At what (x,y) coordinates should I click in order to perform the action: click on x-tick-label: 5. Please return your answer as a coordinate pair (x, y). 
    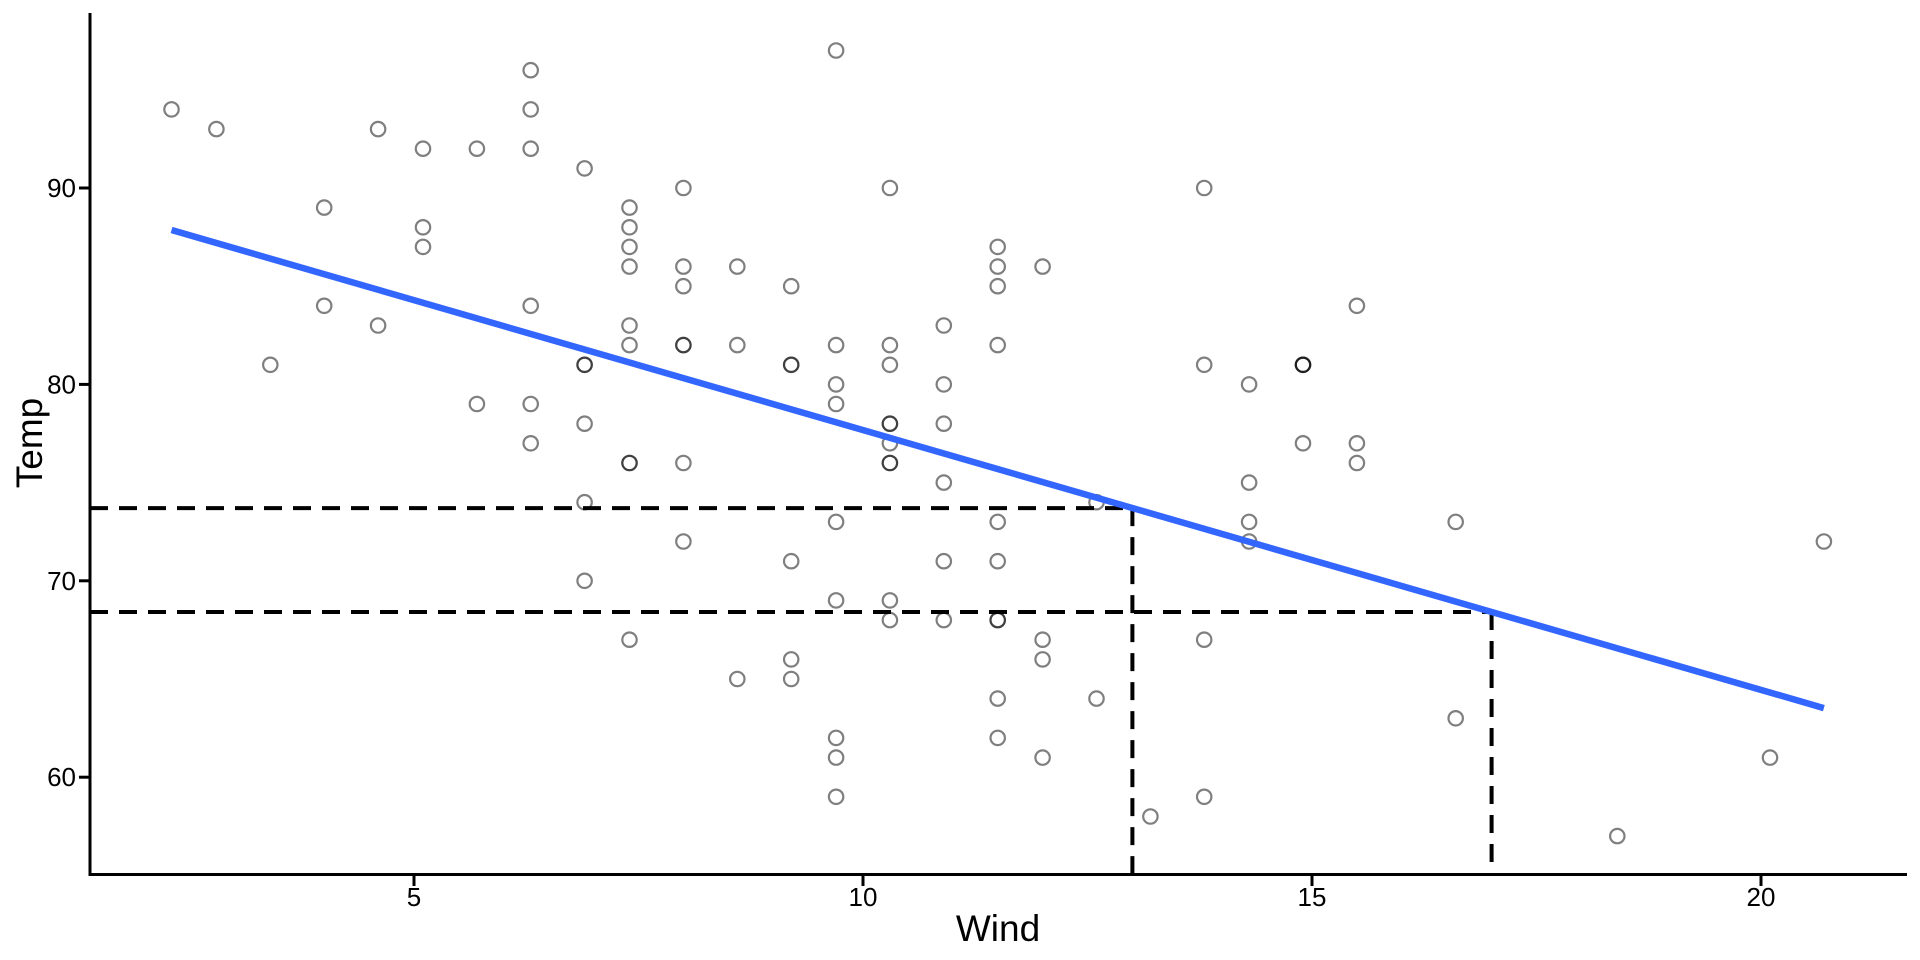
    Looking at the image, I should click on (414, 897).